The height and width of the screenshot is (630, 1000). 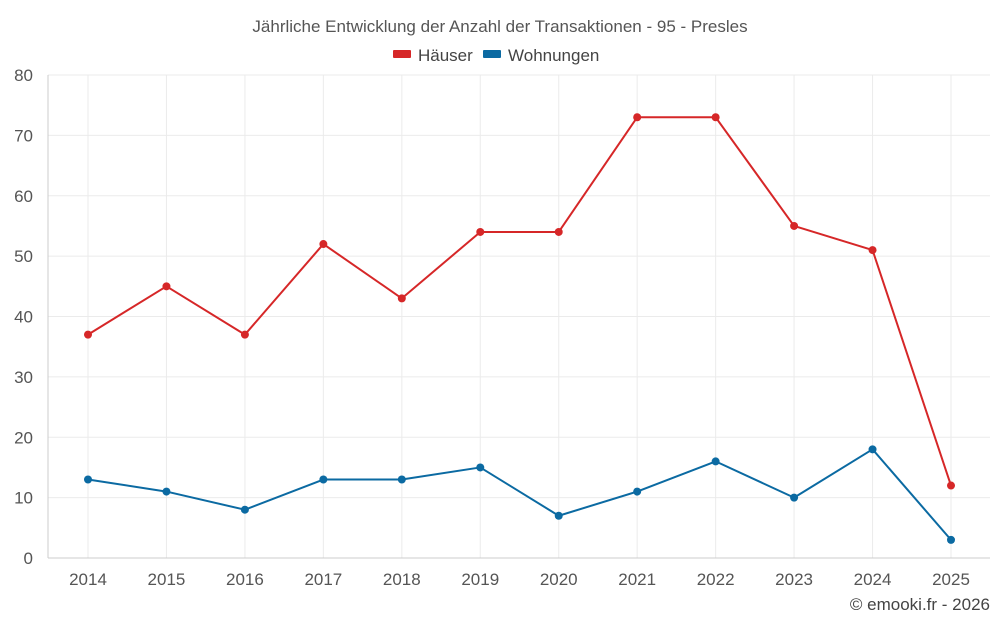 I want to click on series-wohnungen, so click(x=519, y=494).